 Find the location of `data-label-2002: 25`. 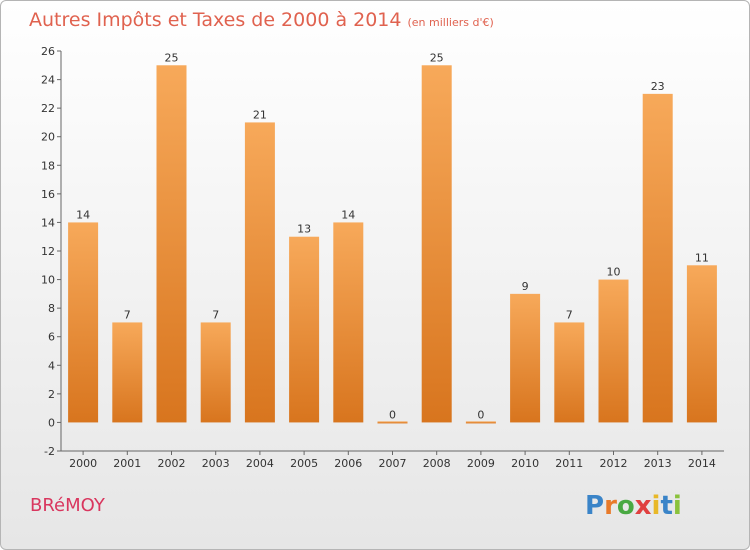

data-label-2002: 25 is located at coordinates (172, 57).